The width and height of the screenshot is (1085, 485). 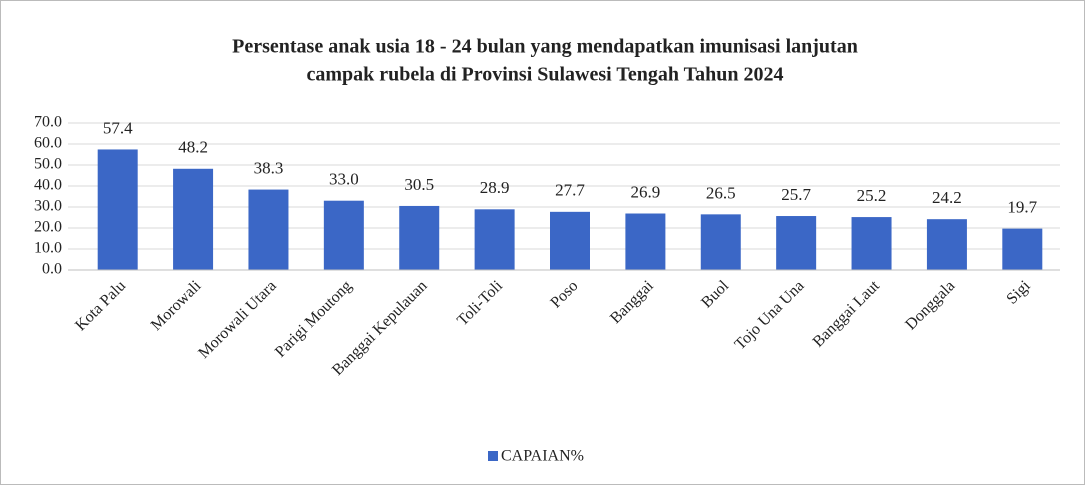 I want to click on legend-label: CAPAIAN%, so click(x=542, y=456).